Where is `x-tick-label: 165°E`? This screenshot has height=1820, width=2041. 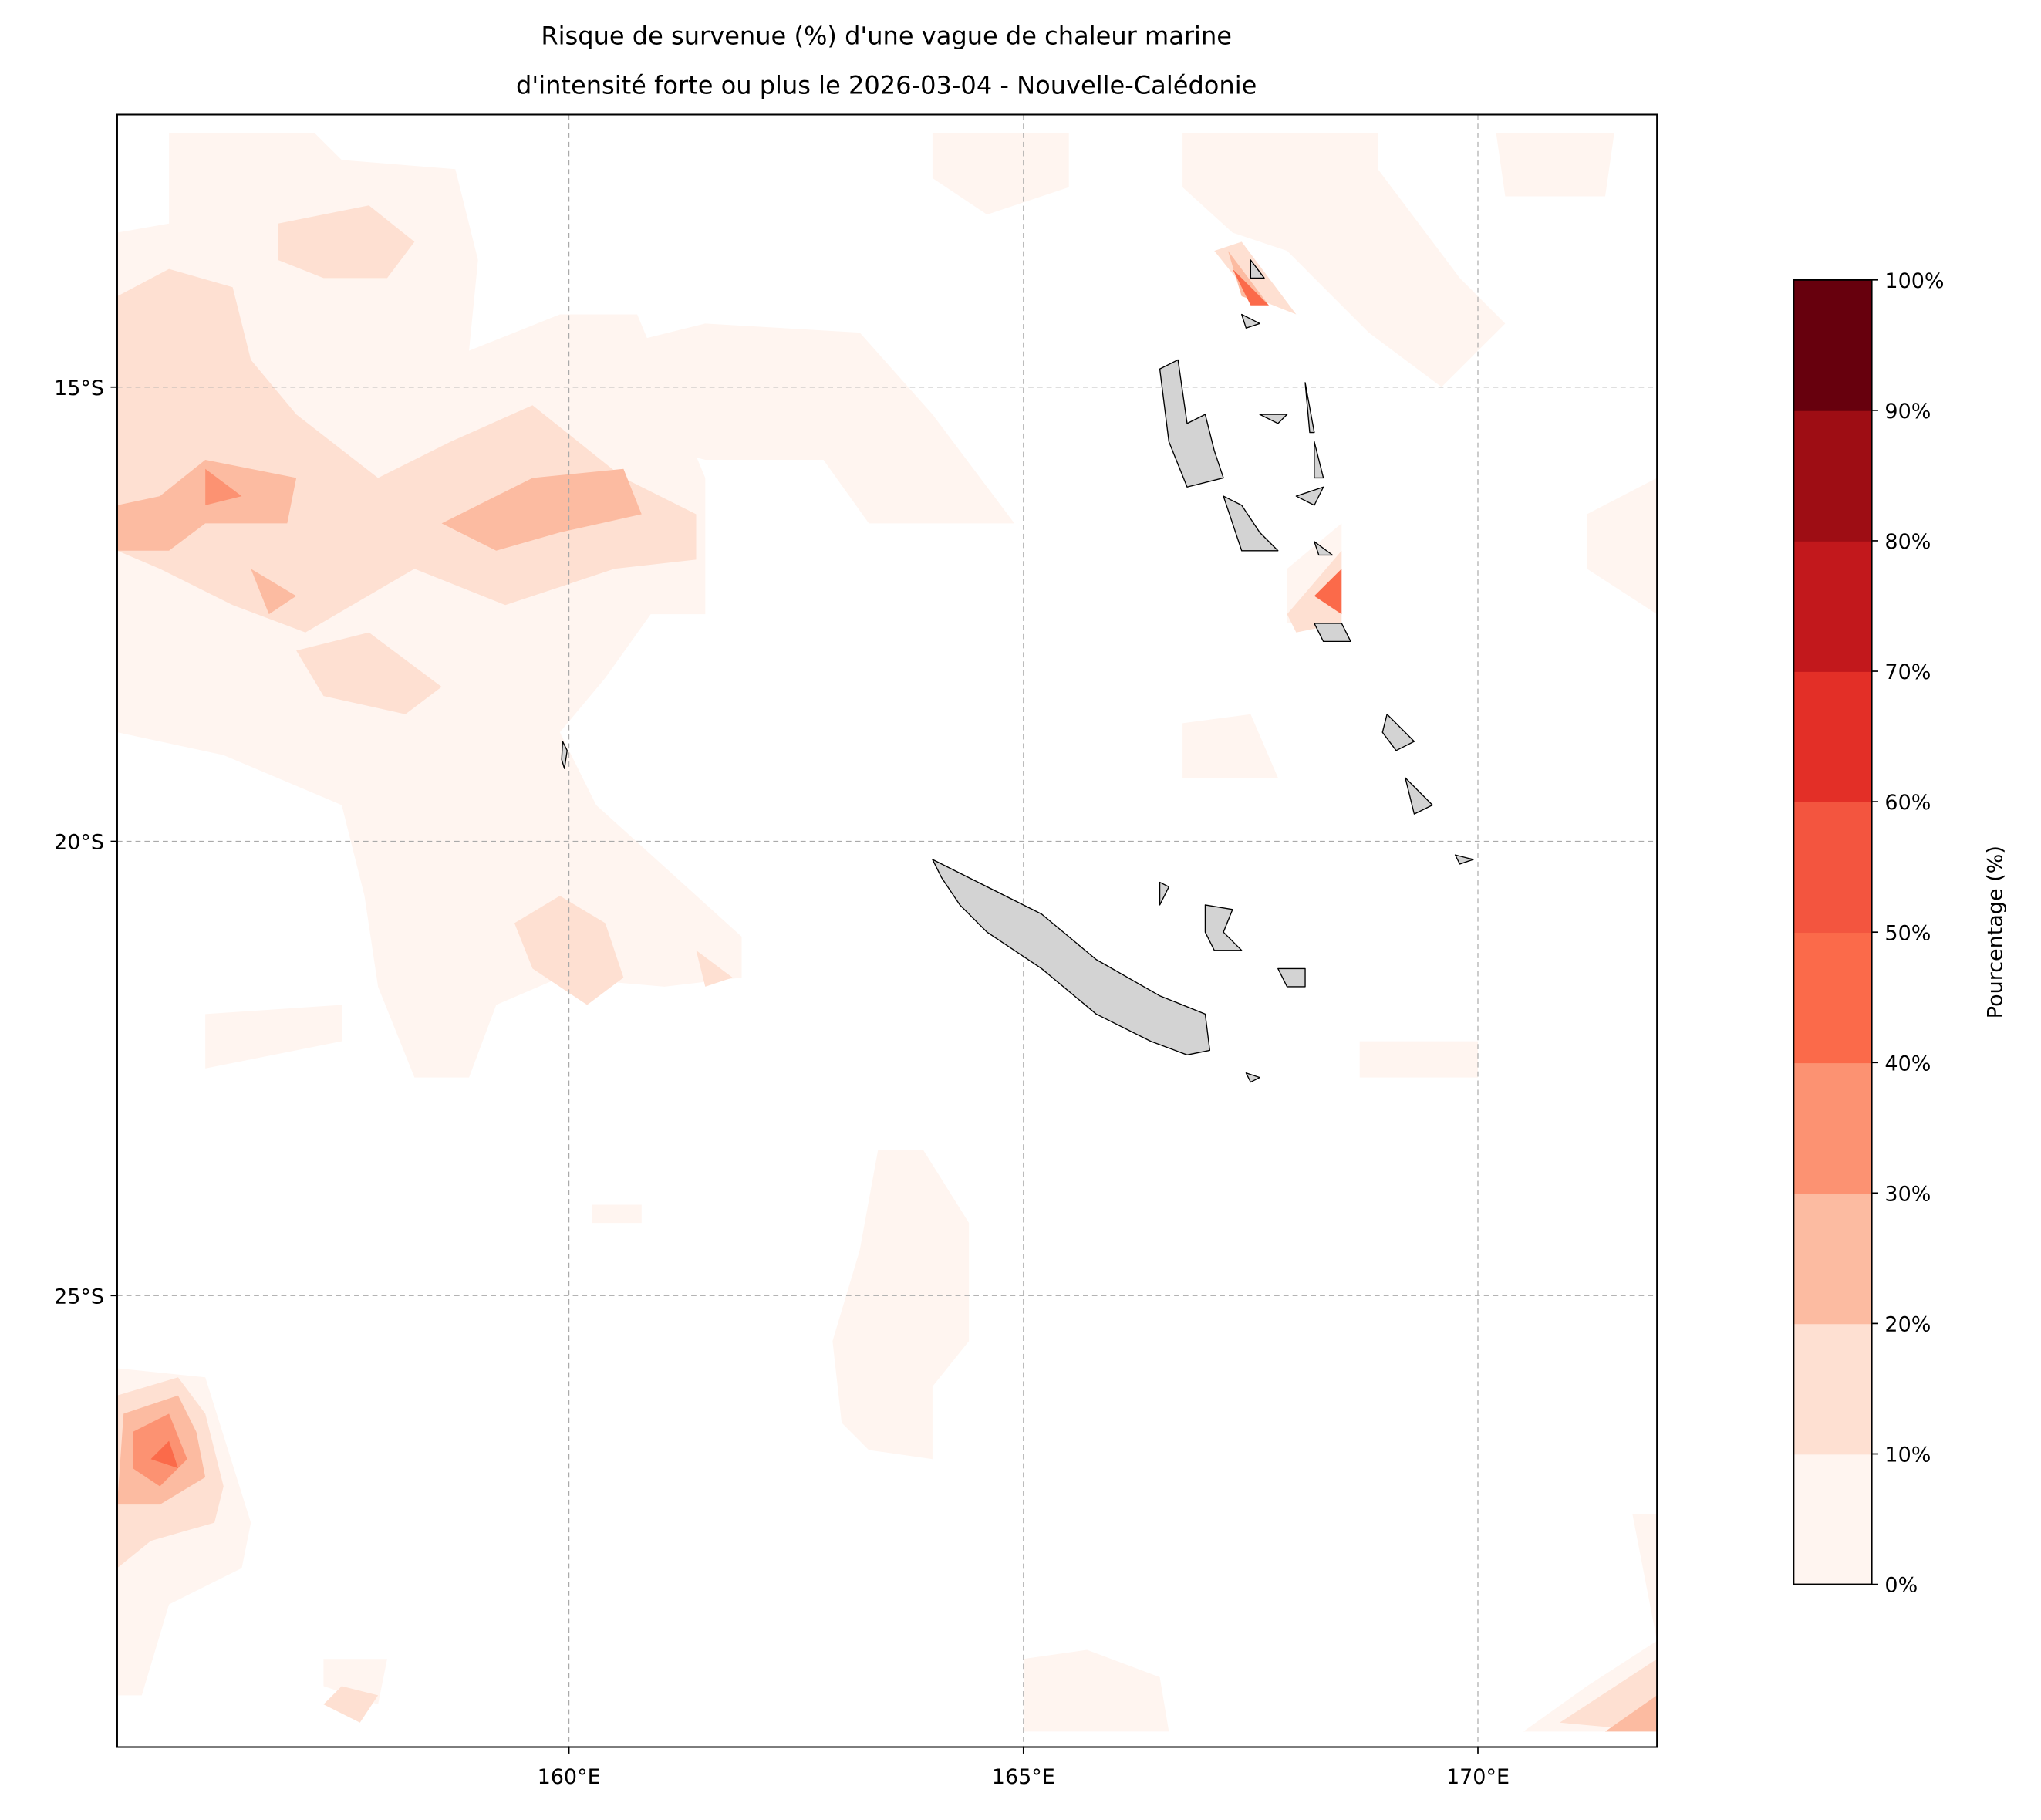 x-tick-label: 165°E is located at coordinates (1023, 1777).